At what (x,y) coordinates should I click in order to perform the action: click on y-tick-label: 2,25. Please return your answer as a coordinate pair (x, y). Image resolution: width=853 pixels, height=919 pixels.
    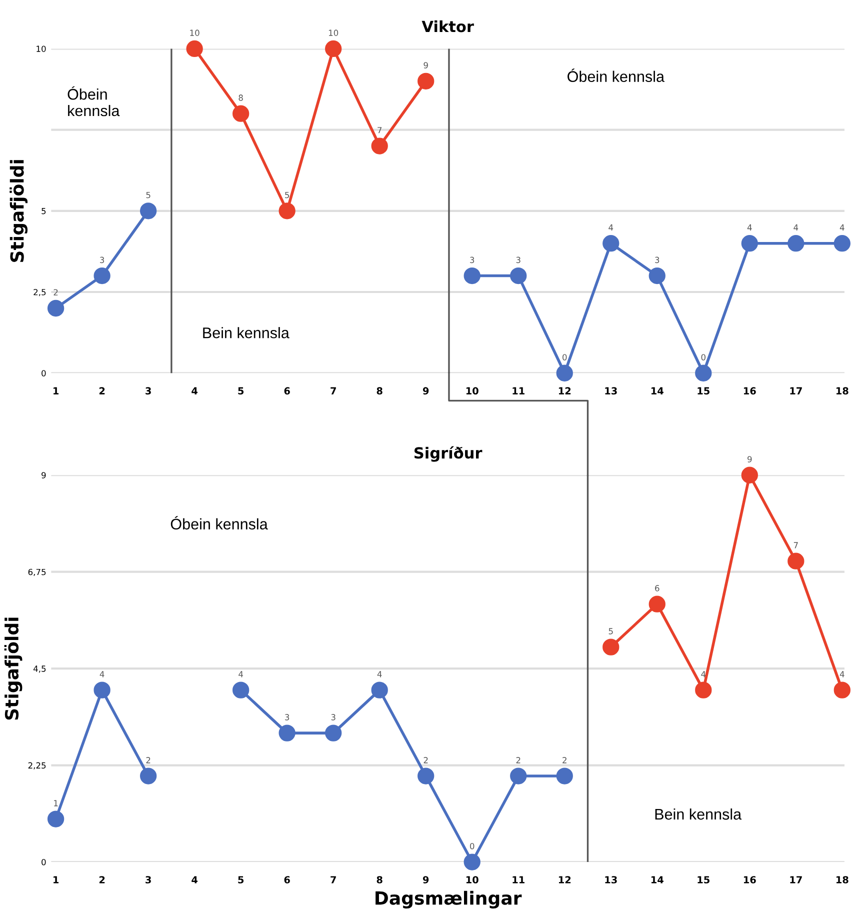
    Looking at the image, I should click on (37, 766).